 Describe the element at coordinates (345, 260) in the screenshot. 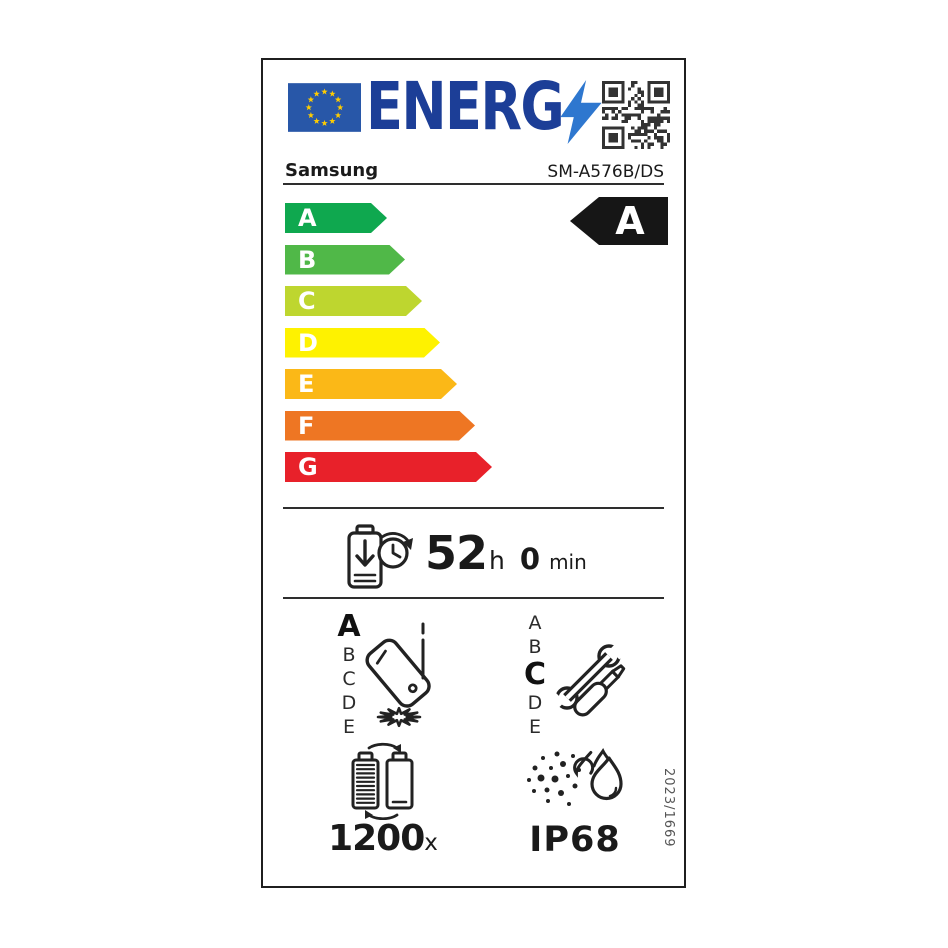

I see `grade-bar-b: B` at that location.